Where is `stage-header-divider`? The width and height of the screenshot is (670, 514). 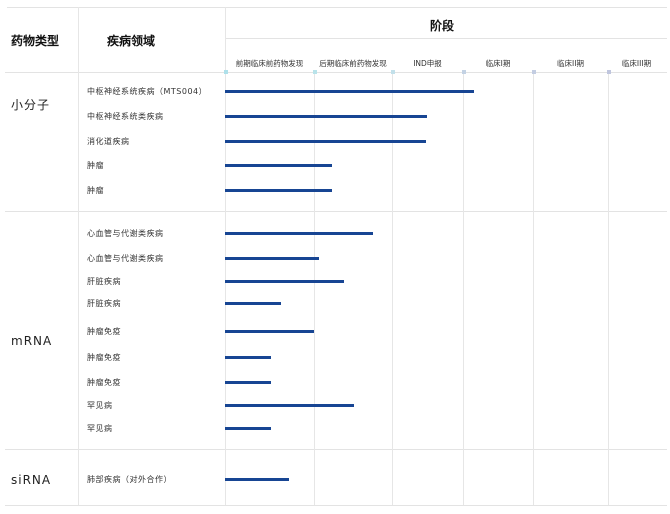
stage-header-divider is located at coordinates (446, 38).